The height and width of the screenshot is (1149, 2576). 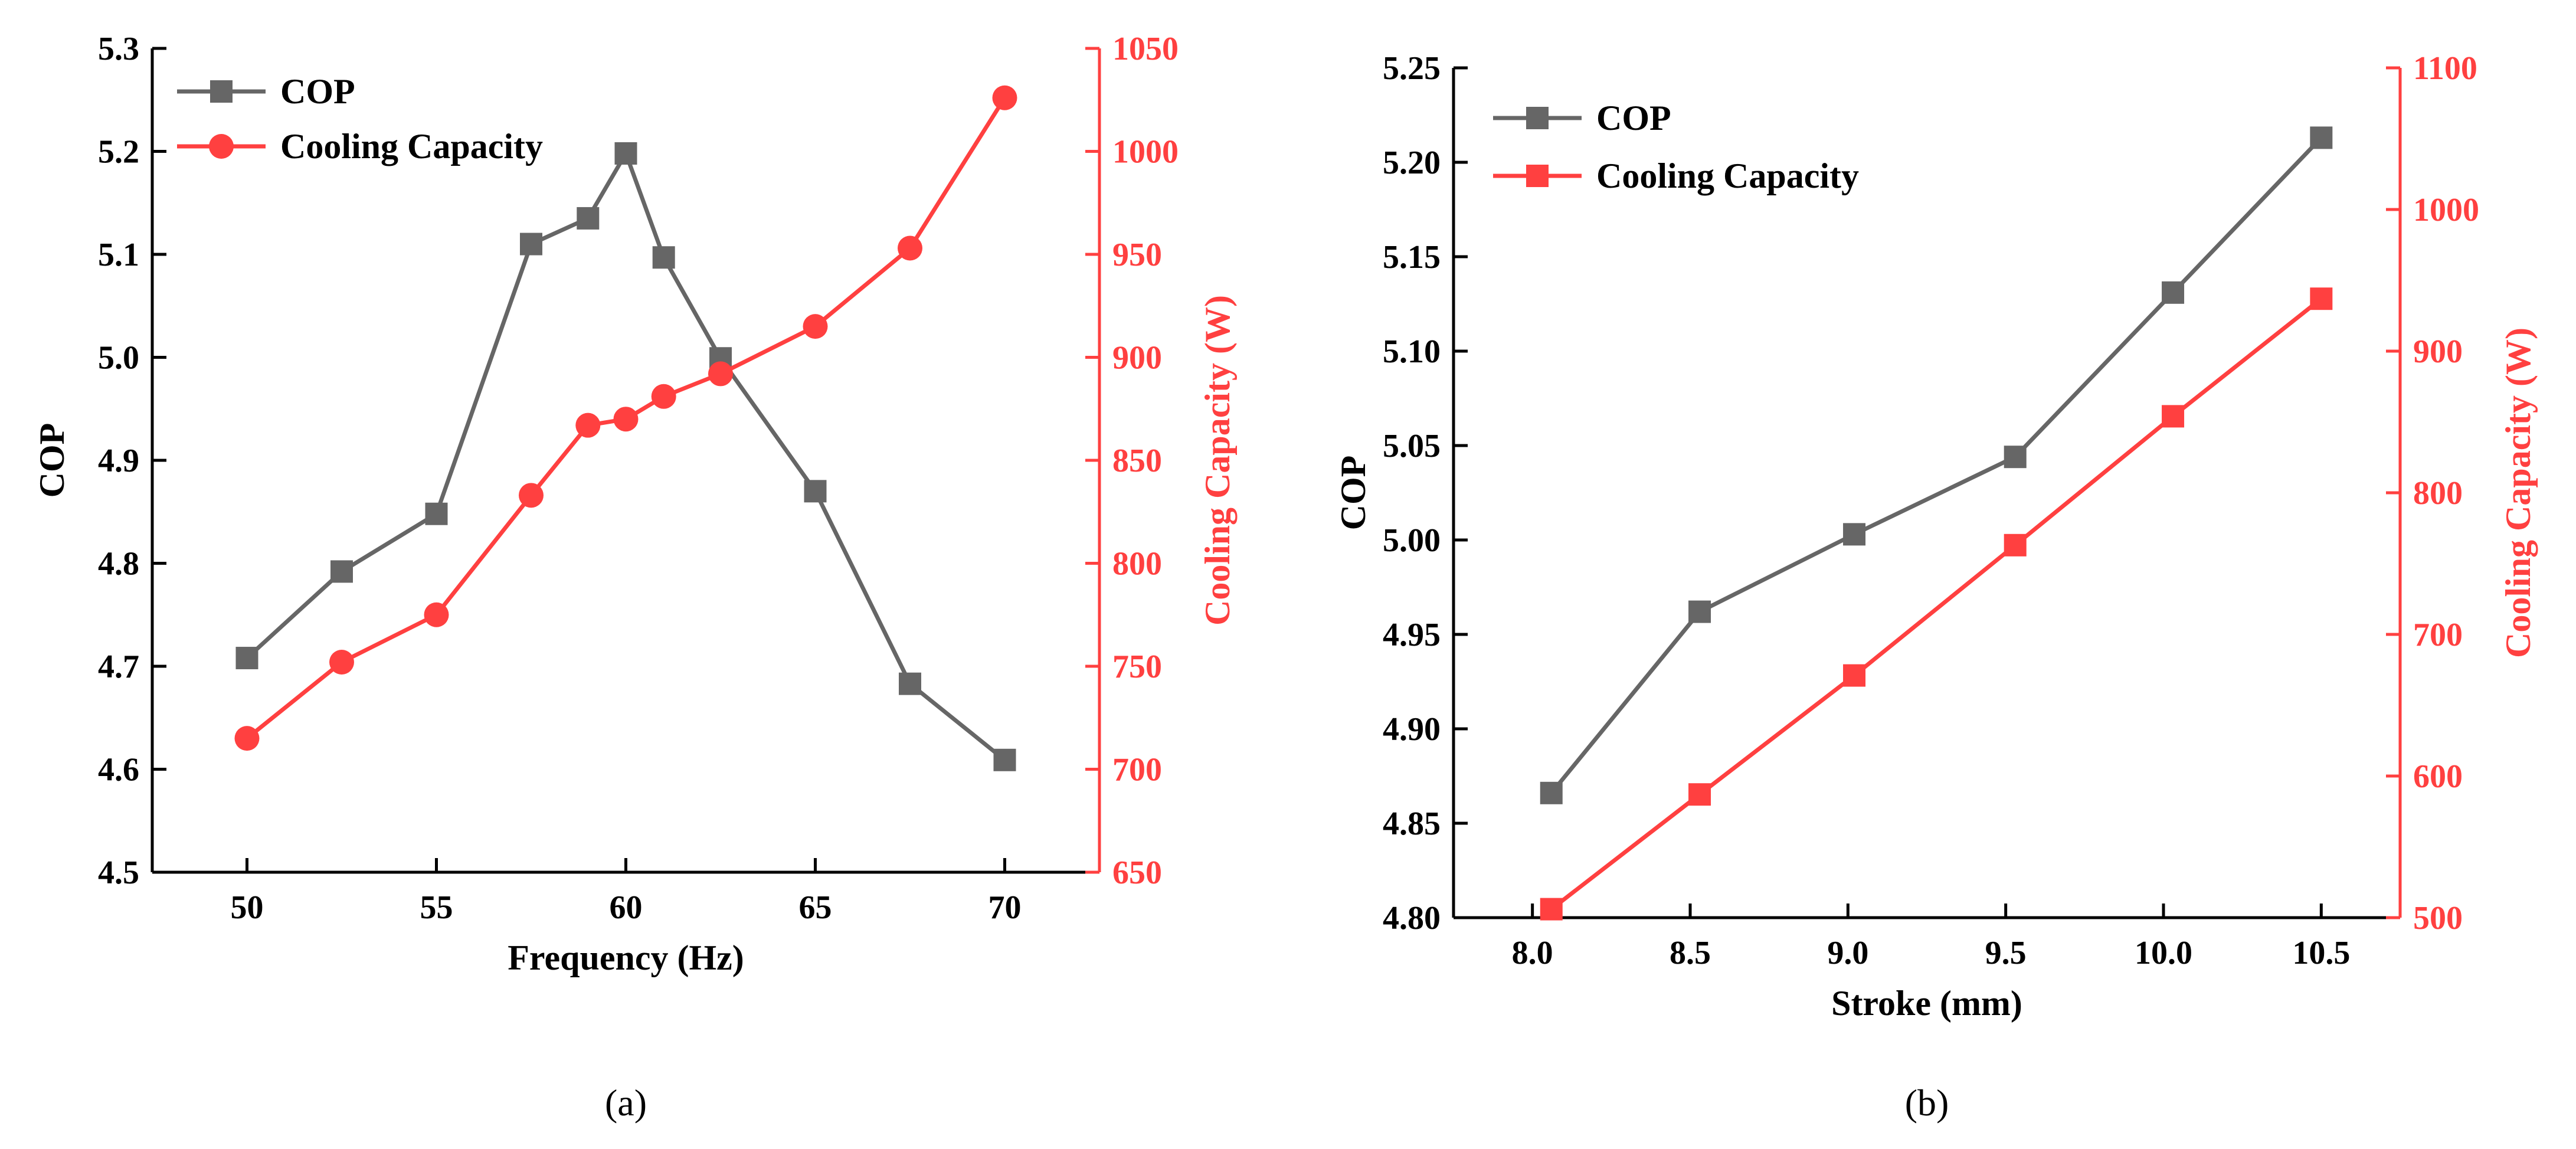 What do you see at coordinates (1533, 953) in the screenshot?
I see `x-tick-label: 8.0` at bounding box center [1533, 953].